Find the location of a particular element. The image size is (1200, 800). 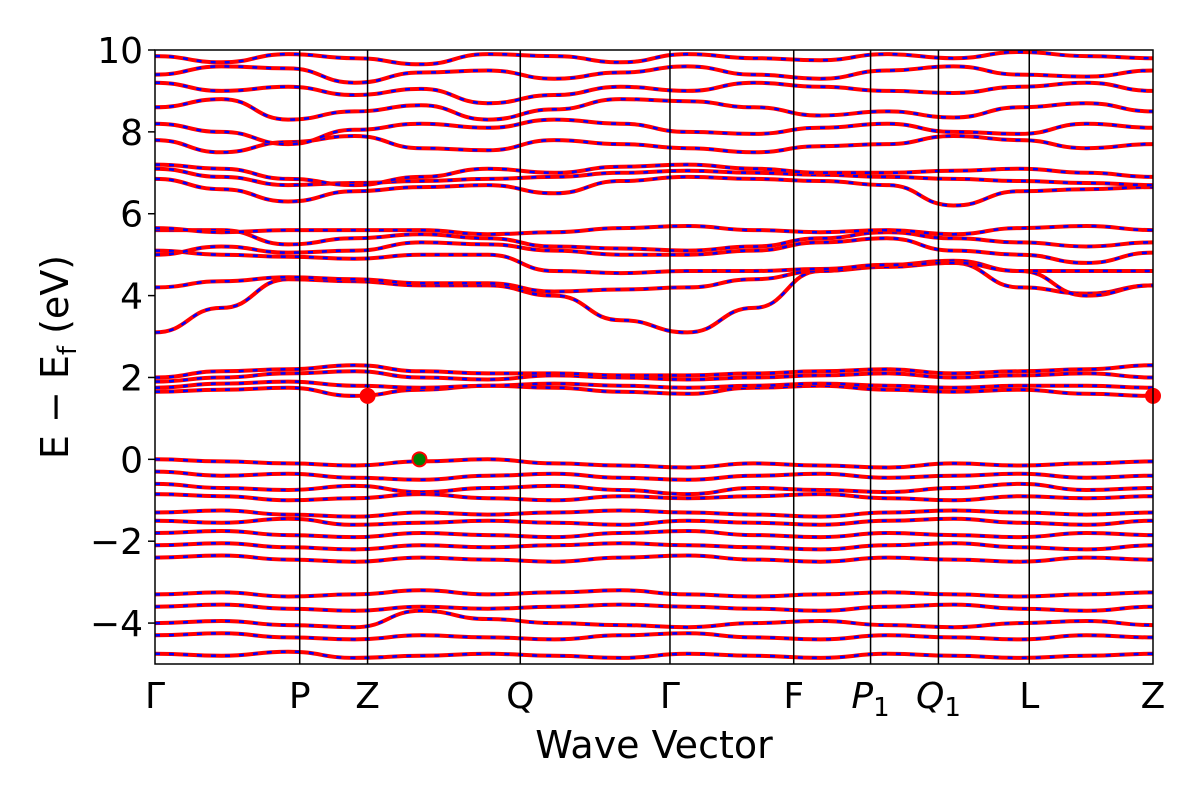

y-axis-ticks: −4 −2 0 2 4 6 8 10 is located at coordinates (122, 338).